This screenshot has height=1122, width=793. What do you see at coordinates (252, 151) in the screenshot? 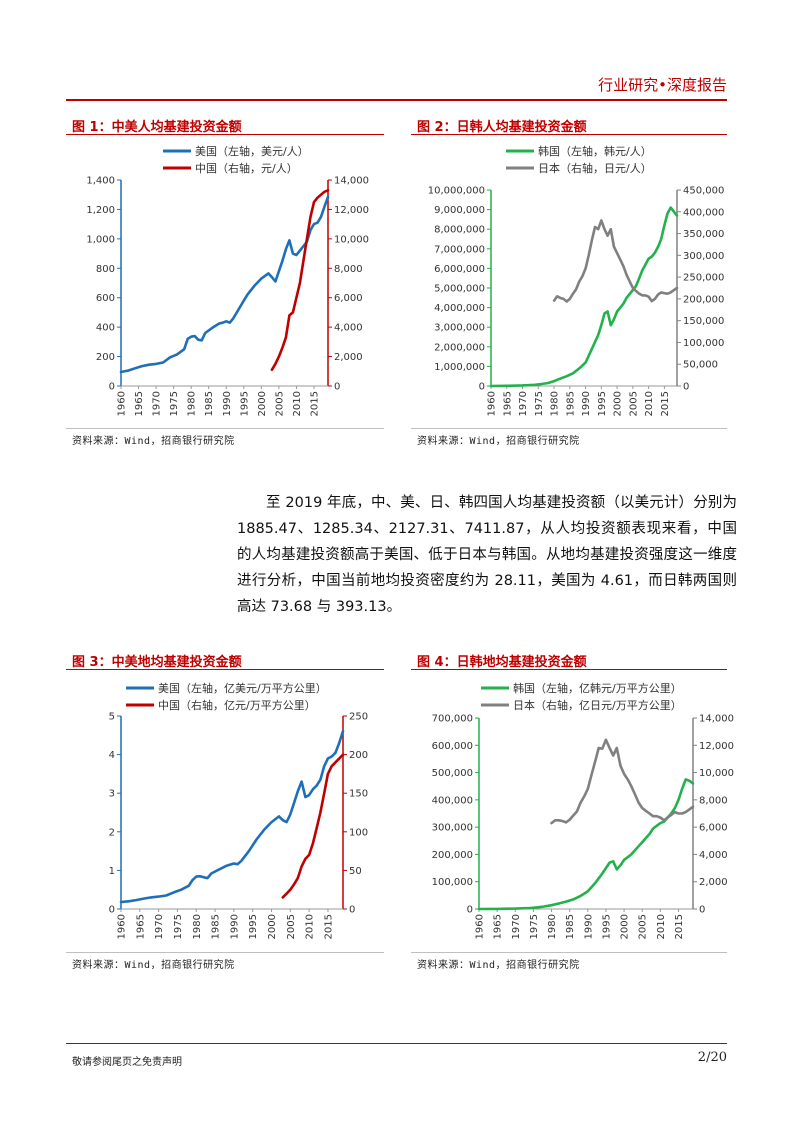
I see `chart1-legend-label-1: 美国（左轴，美元/人）` at bounding box center [252, 151].